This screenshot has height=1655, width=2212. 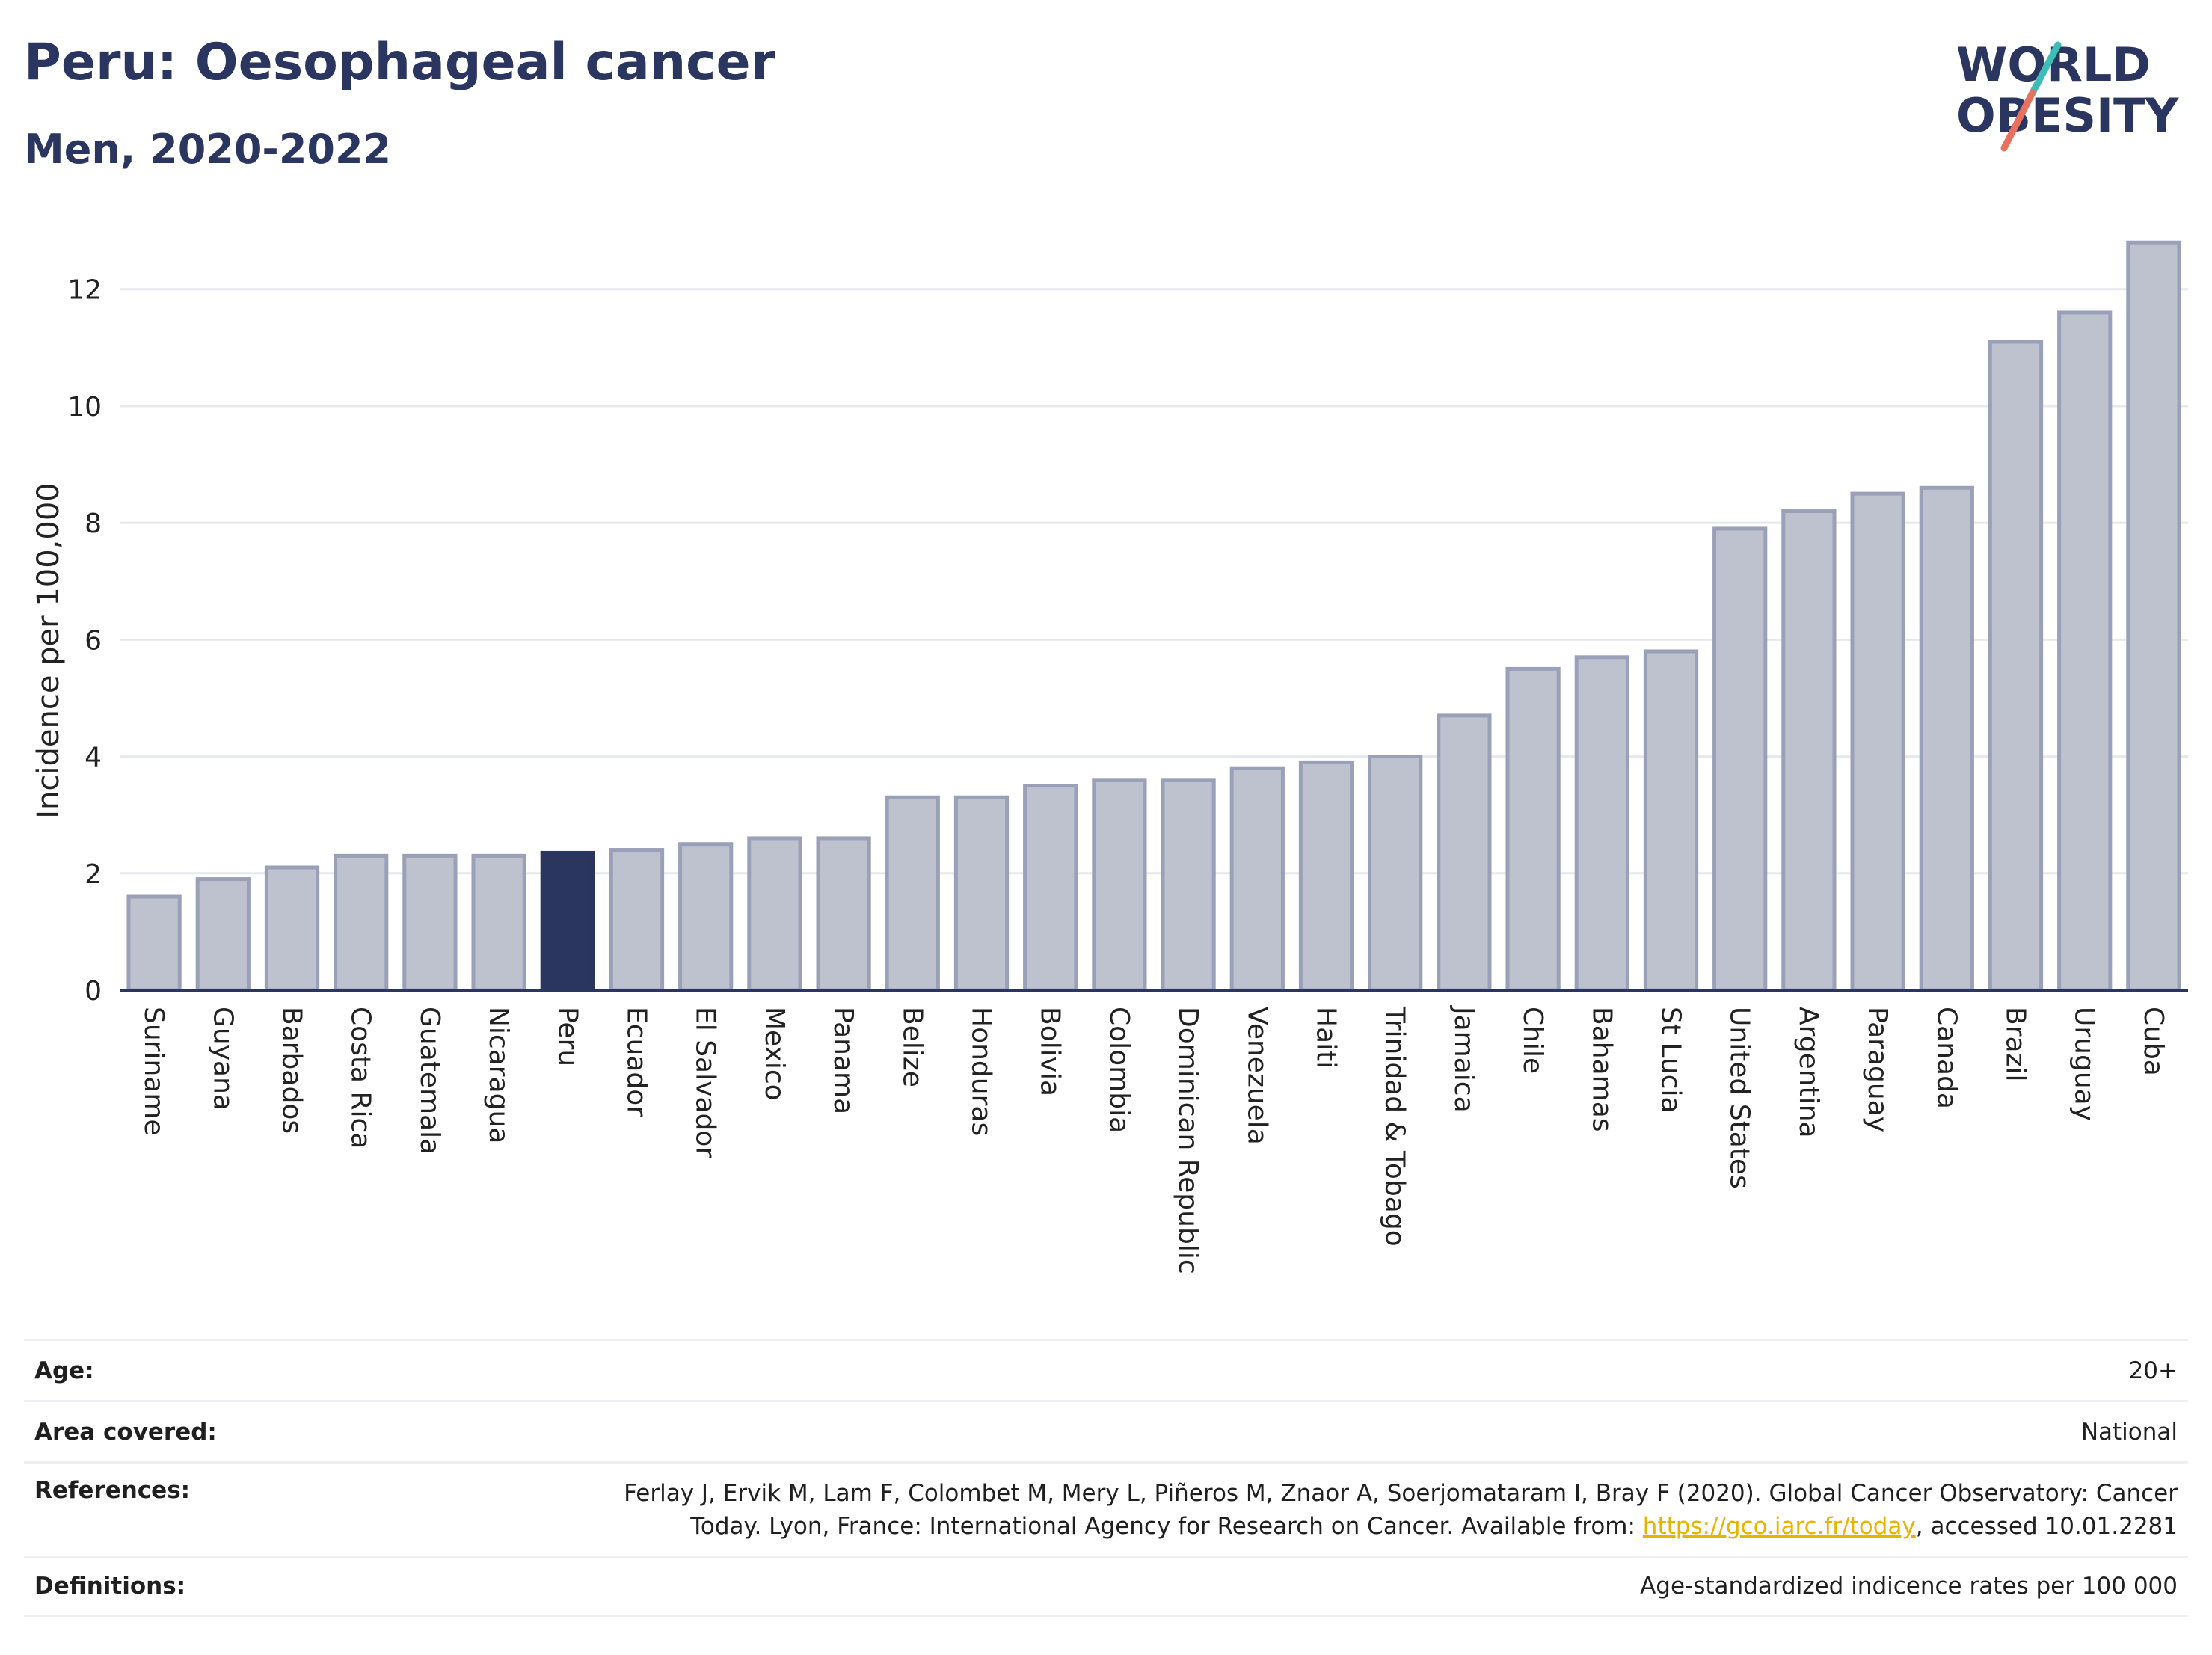 I want to click on x-tick-label: Belize, so click(x=912, y=1047).